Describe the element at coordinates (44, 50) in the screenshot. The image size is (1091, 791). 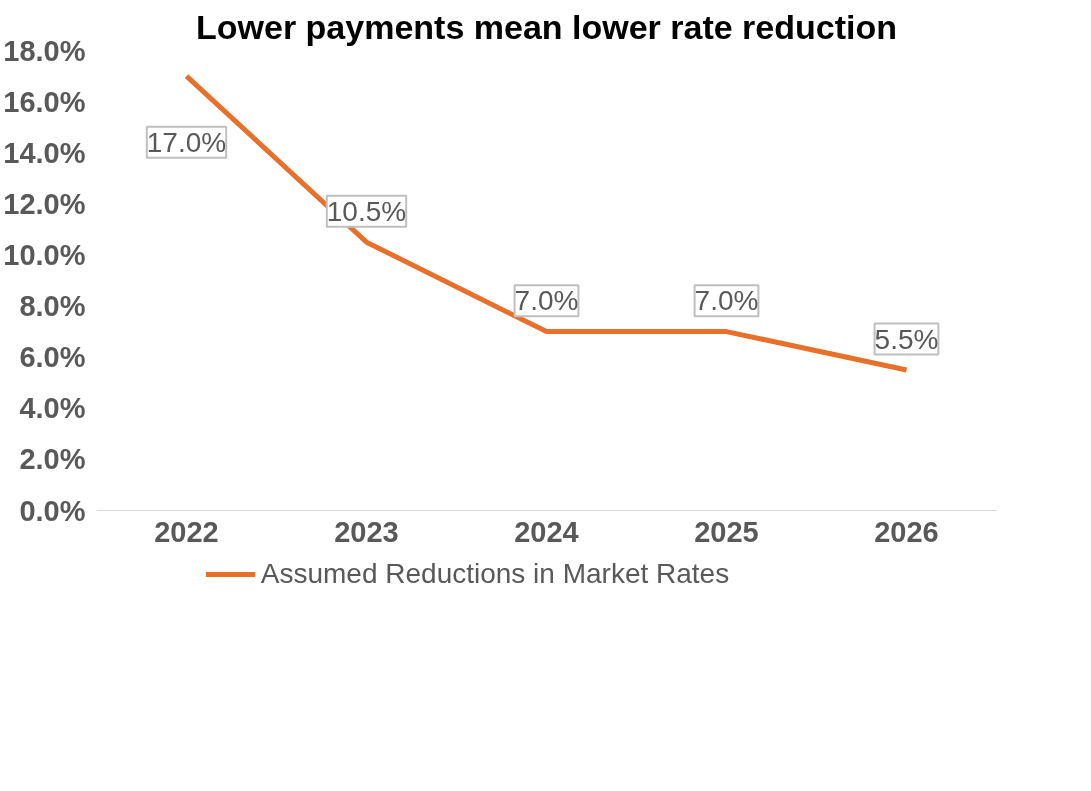
I see `y-tick-label: 18.0%` at that location.